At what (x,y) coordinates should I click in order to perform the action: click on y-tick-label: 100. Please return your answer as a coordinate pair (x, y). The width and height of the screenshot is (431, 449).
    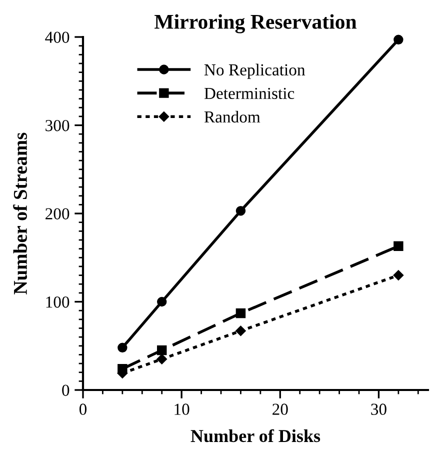
    Looking at the image, I should click on (58, 302).